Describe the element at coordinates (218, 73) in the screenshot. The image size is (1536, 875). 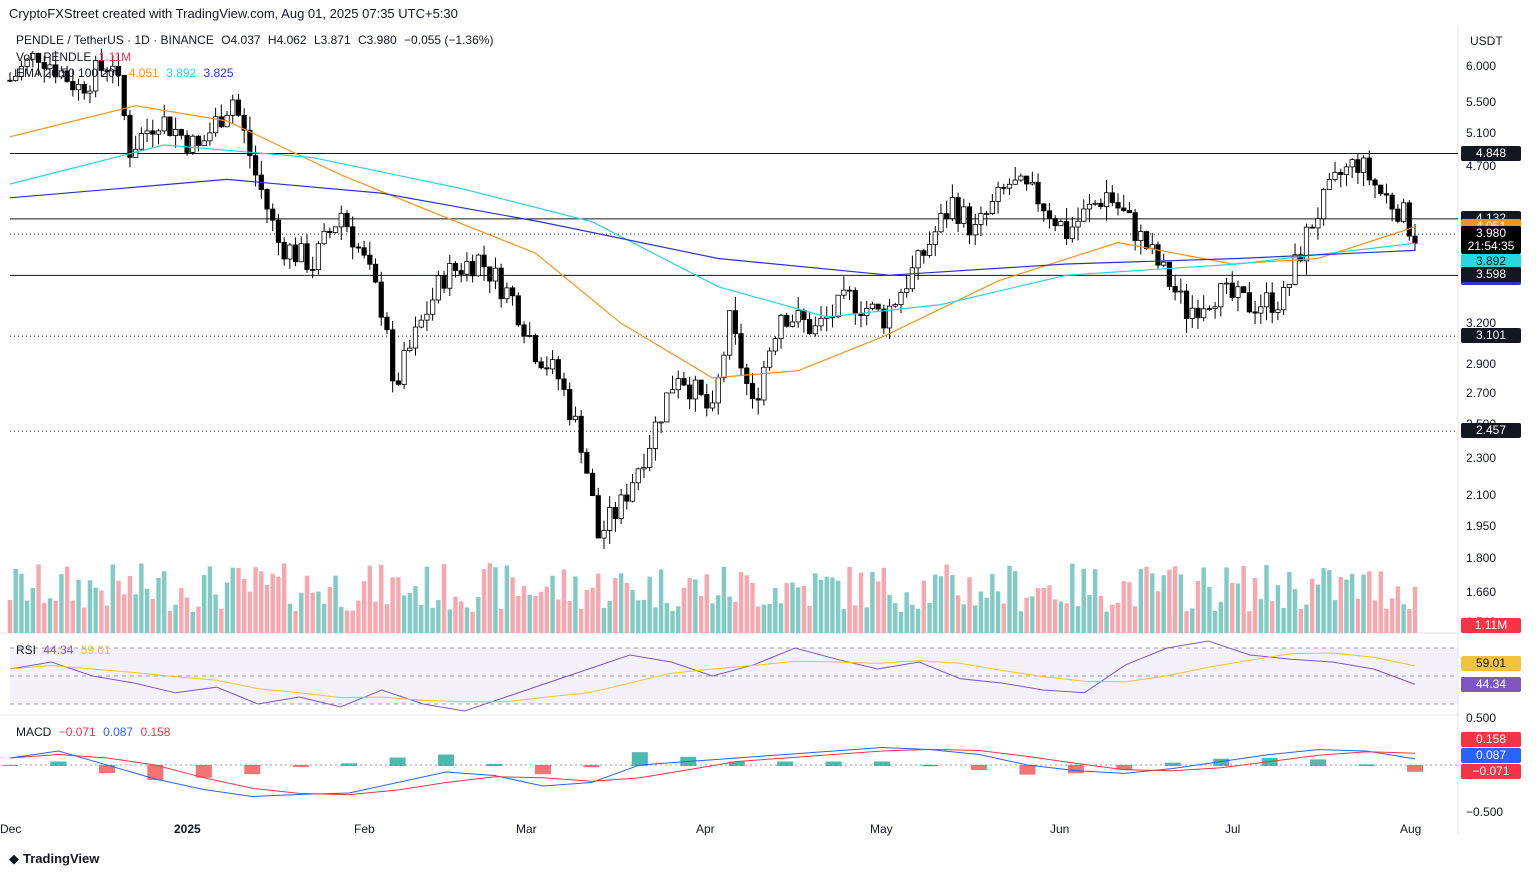
I see `ema200-value: 3.825` at that location.